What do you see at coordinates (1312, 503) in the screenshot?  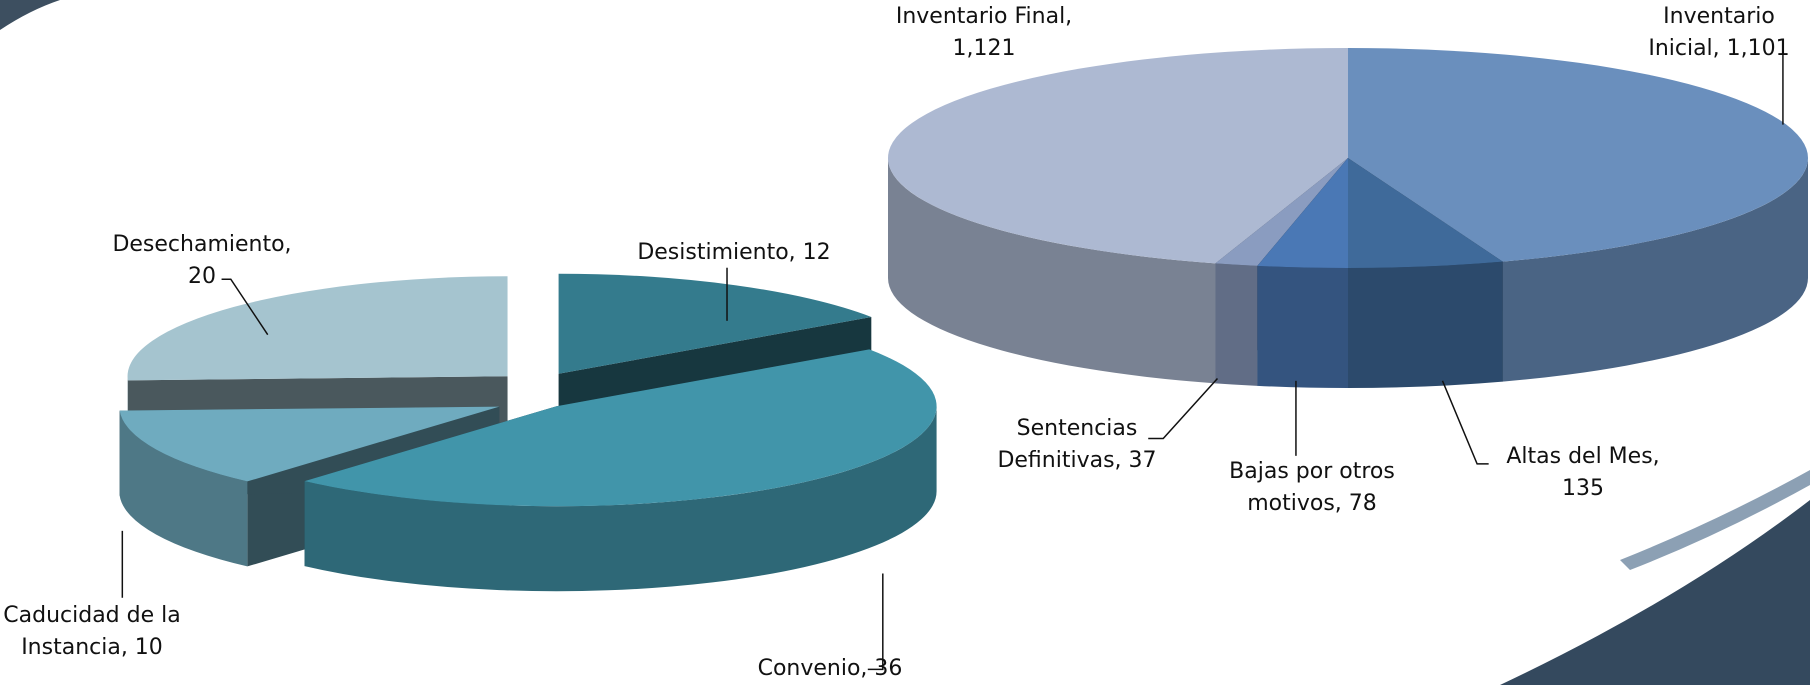 I see `data-label: motivos, 78` at bounding box center [1312, 503].